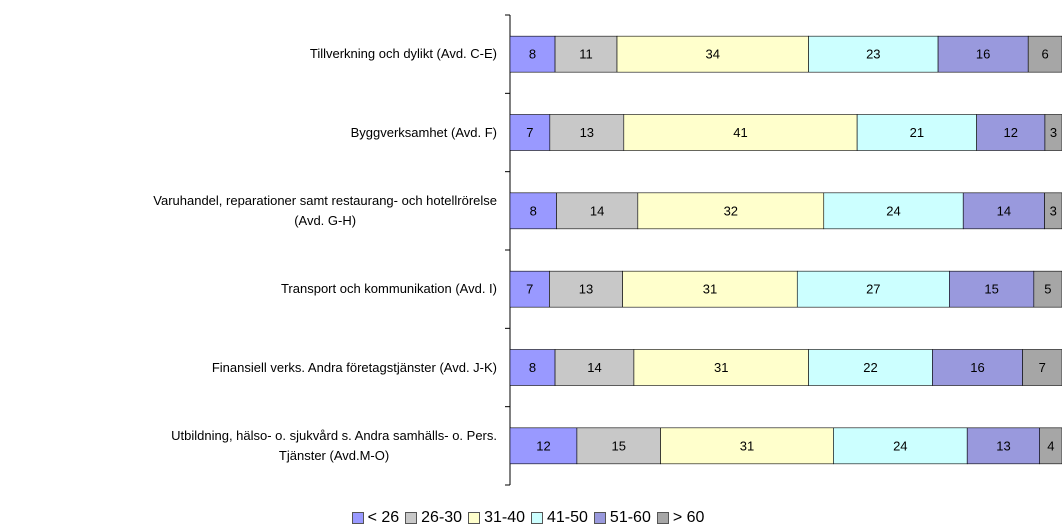 This screenshot has height=530, width=1062. I want to click on data-label: 23, so click(873, 54).